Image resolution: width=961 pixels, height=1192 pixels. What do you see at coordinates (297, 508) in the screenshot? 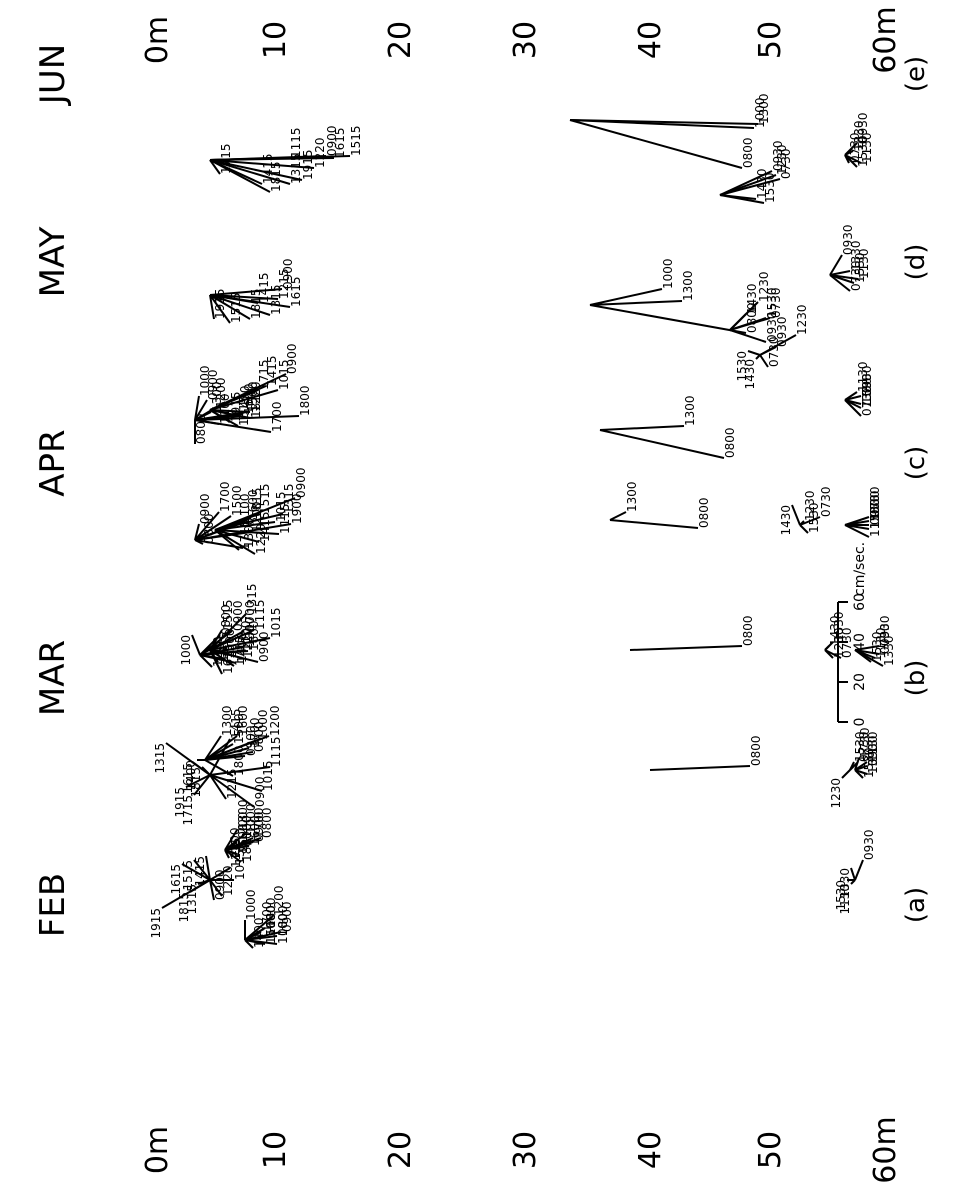
I see `vector-time-label: 1900` at bounding box center [297, 508].